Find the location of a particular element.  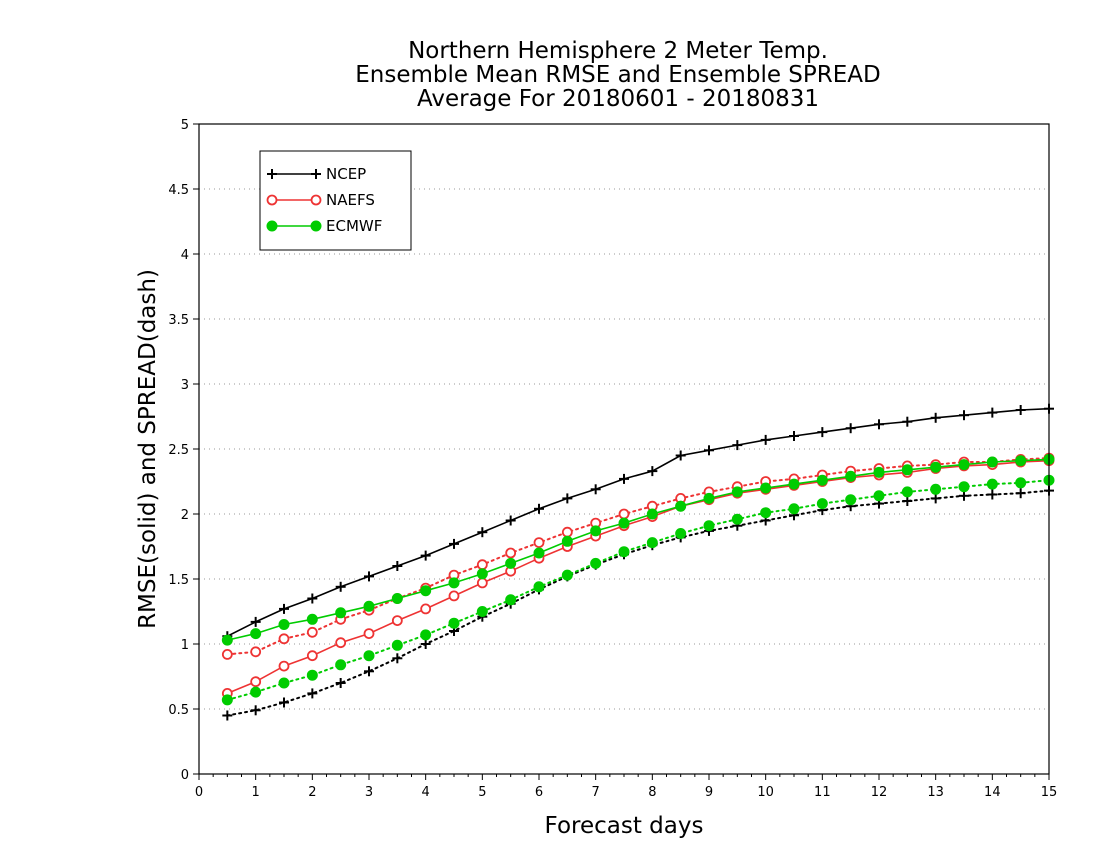

legend-label: ECMWF is located at coordinates (354, 226).